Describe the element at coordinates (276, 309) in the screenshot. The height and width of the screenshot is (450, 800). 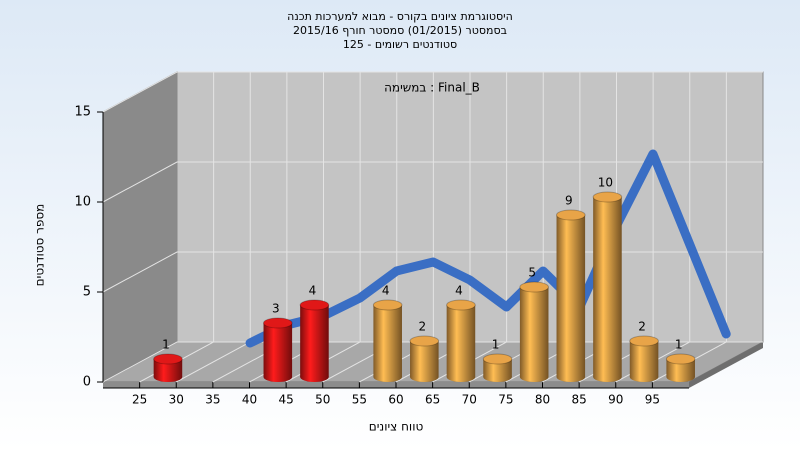
I see `value-label: 3` at that location.